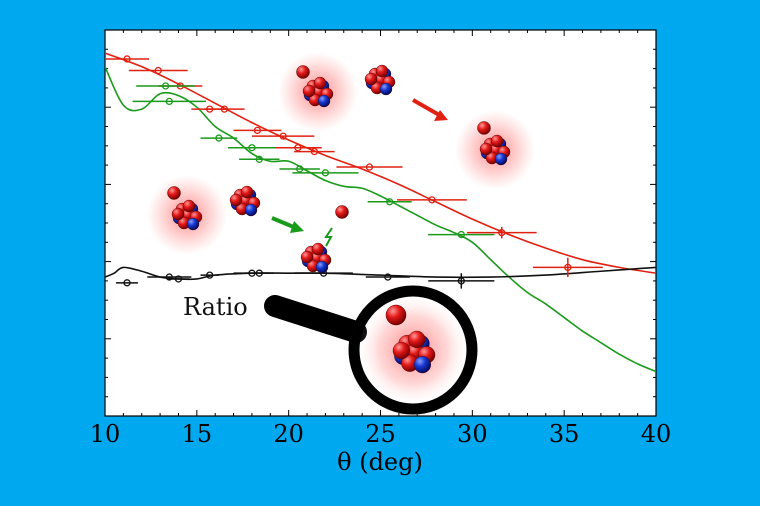  I want to click on x-tick-label: 20, so click(288, 434).